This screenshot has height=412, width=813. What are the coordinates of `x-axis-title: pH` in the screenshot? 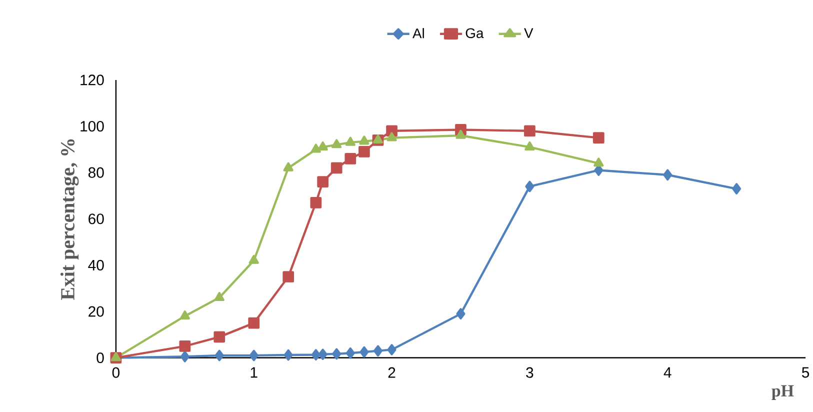 It's located at (783, 392).